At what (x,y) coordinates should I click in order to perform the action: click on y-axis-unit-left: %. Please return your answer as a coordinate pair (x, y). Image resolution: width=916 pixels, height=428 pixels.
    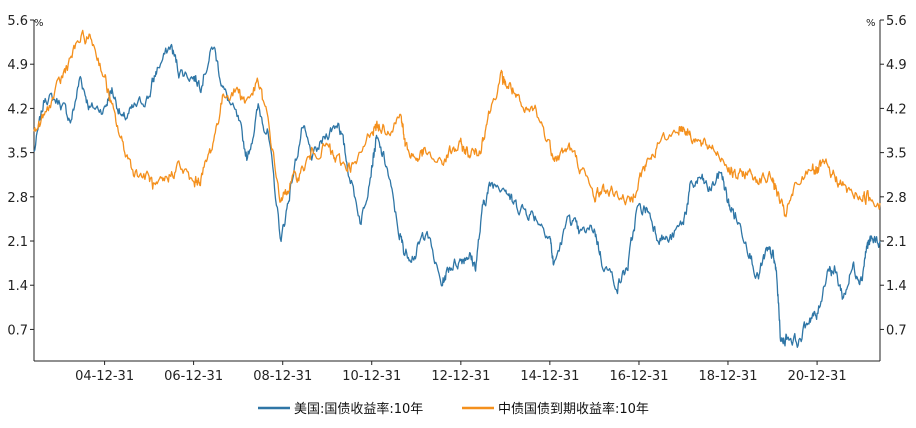
    Looking at the image, I should click on (39, 23).